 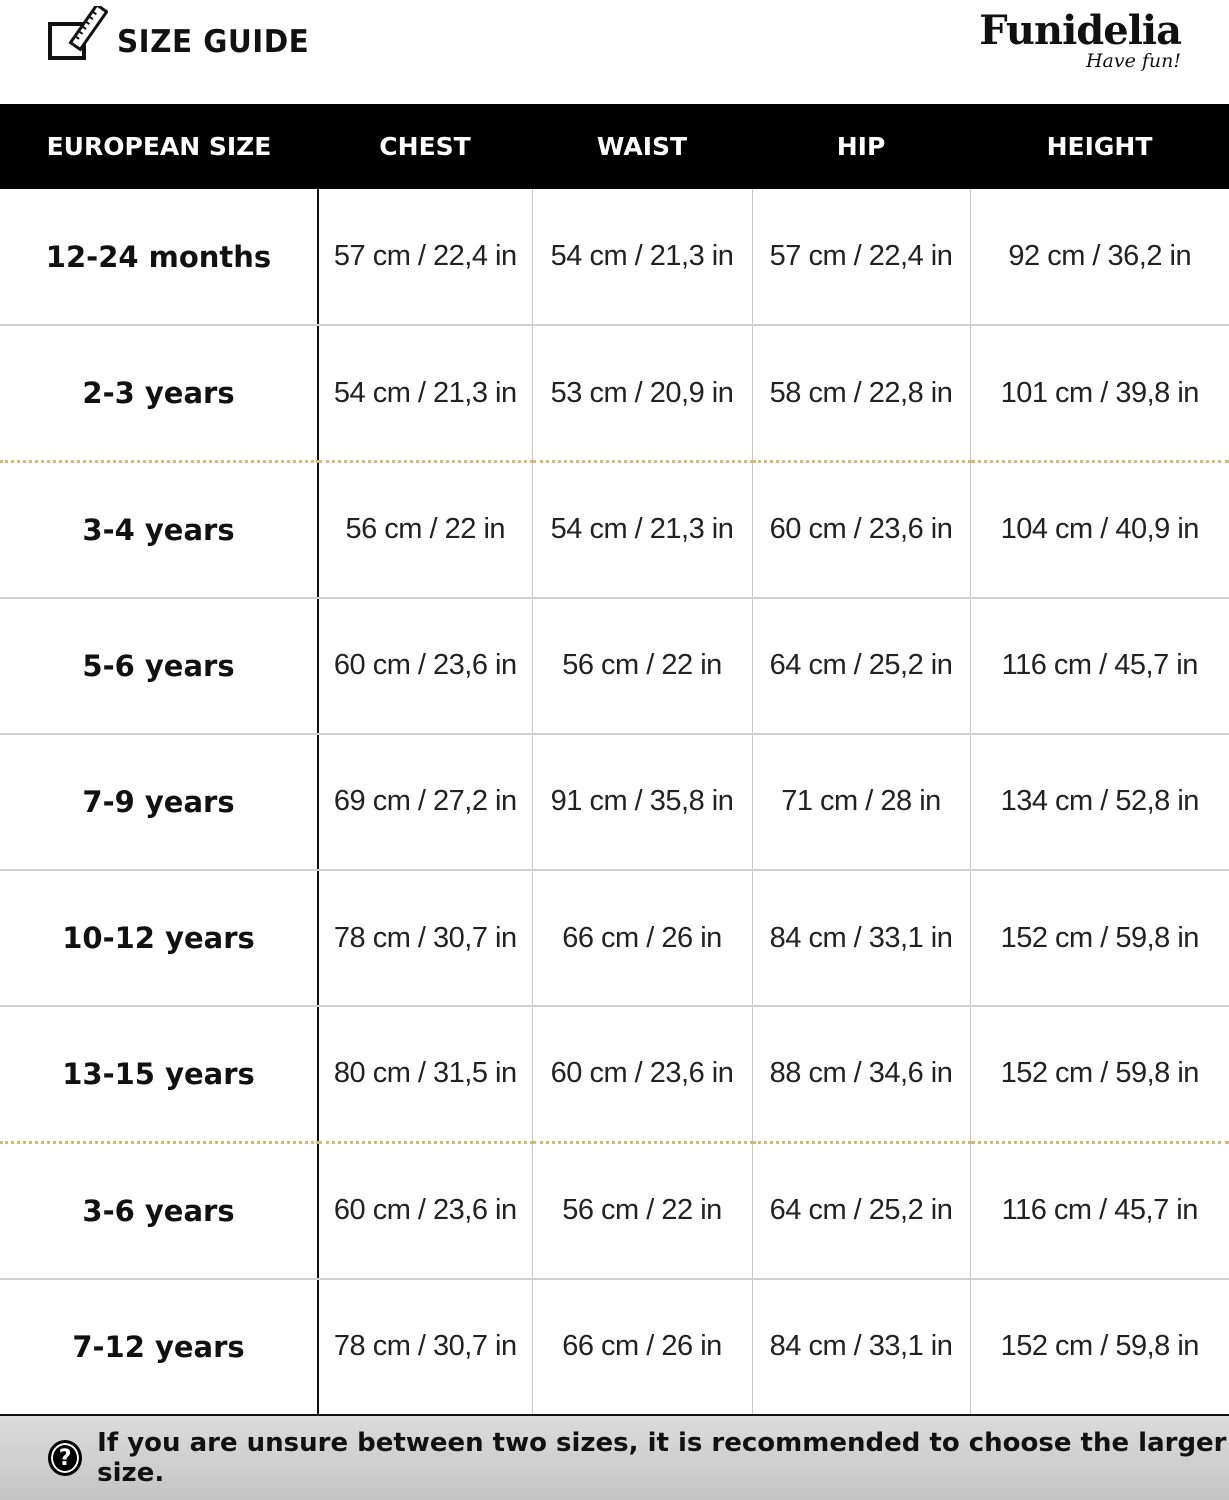 I want to click on measurement-cell: 58 cm / 22,8 in, so click(x=860, y=394).